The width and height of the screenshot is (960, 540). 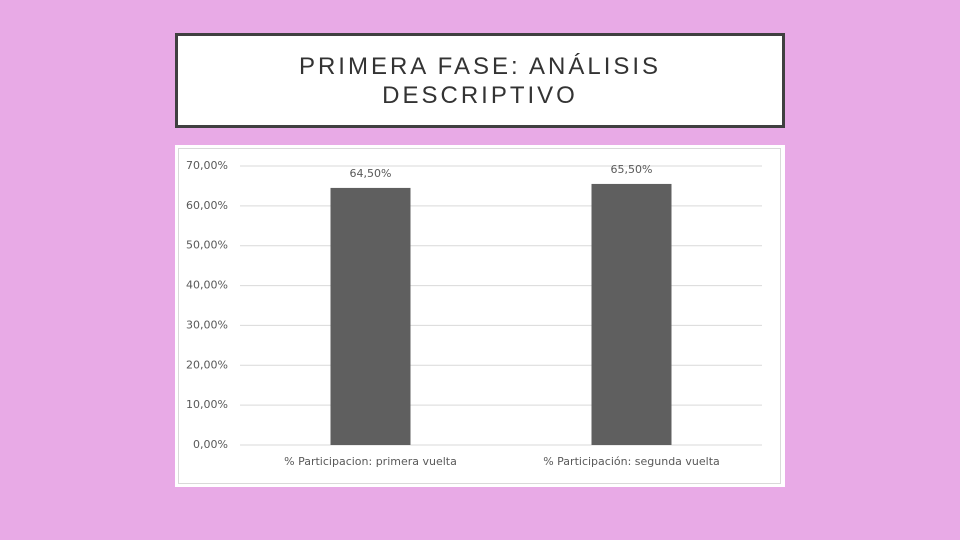 What do you see at coordinates (207, 404) in the screenshot?
I see `y-tick-label: 10,00%` at bounding box center [207, 404].